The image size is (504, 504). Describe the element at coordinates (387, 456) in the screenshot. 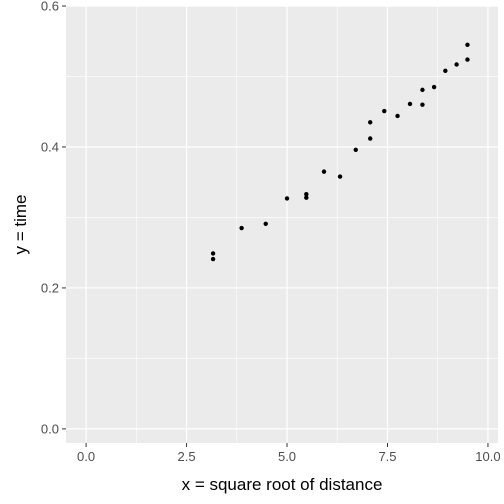

I see `x-tick-label: 7.5` at that location.